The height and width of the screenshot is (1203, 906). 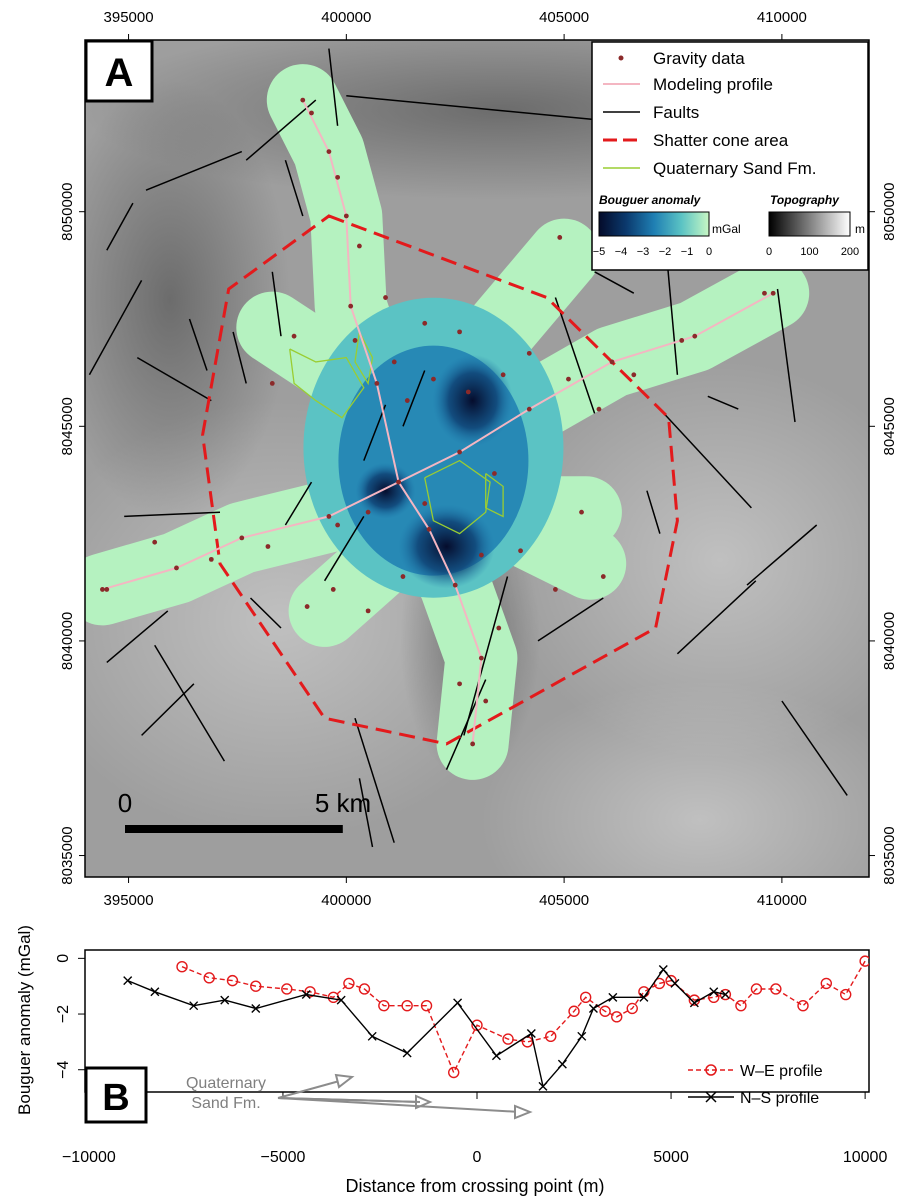 What do you see at coordinates (650, 200) in the screenshot?
I see `bouguer-colorbar-title: Bouguer anomaly` at bounding box center [650, 200].